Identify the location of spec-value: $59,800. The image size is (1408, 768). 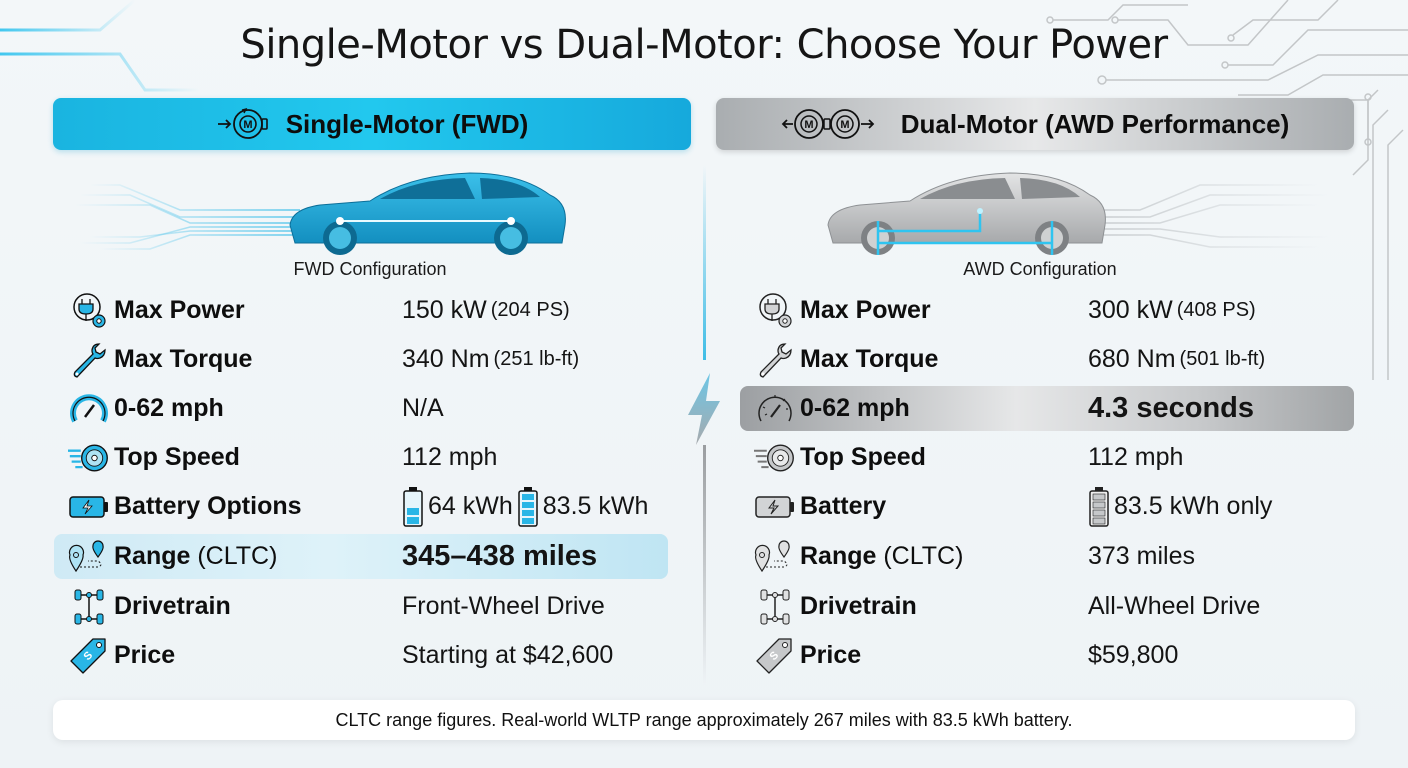
(1133, 655).